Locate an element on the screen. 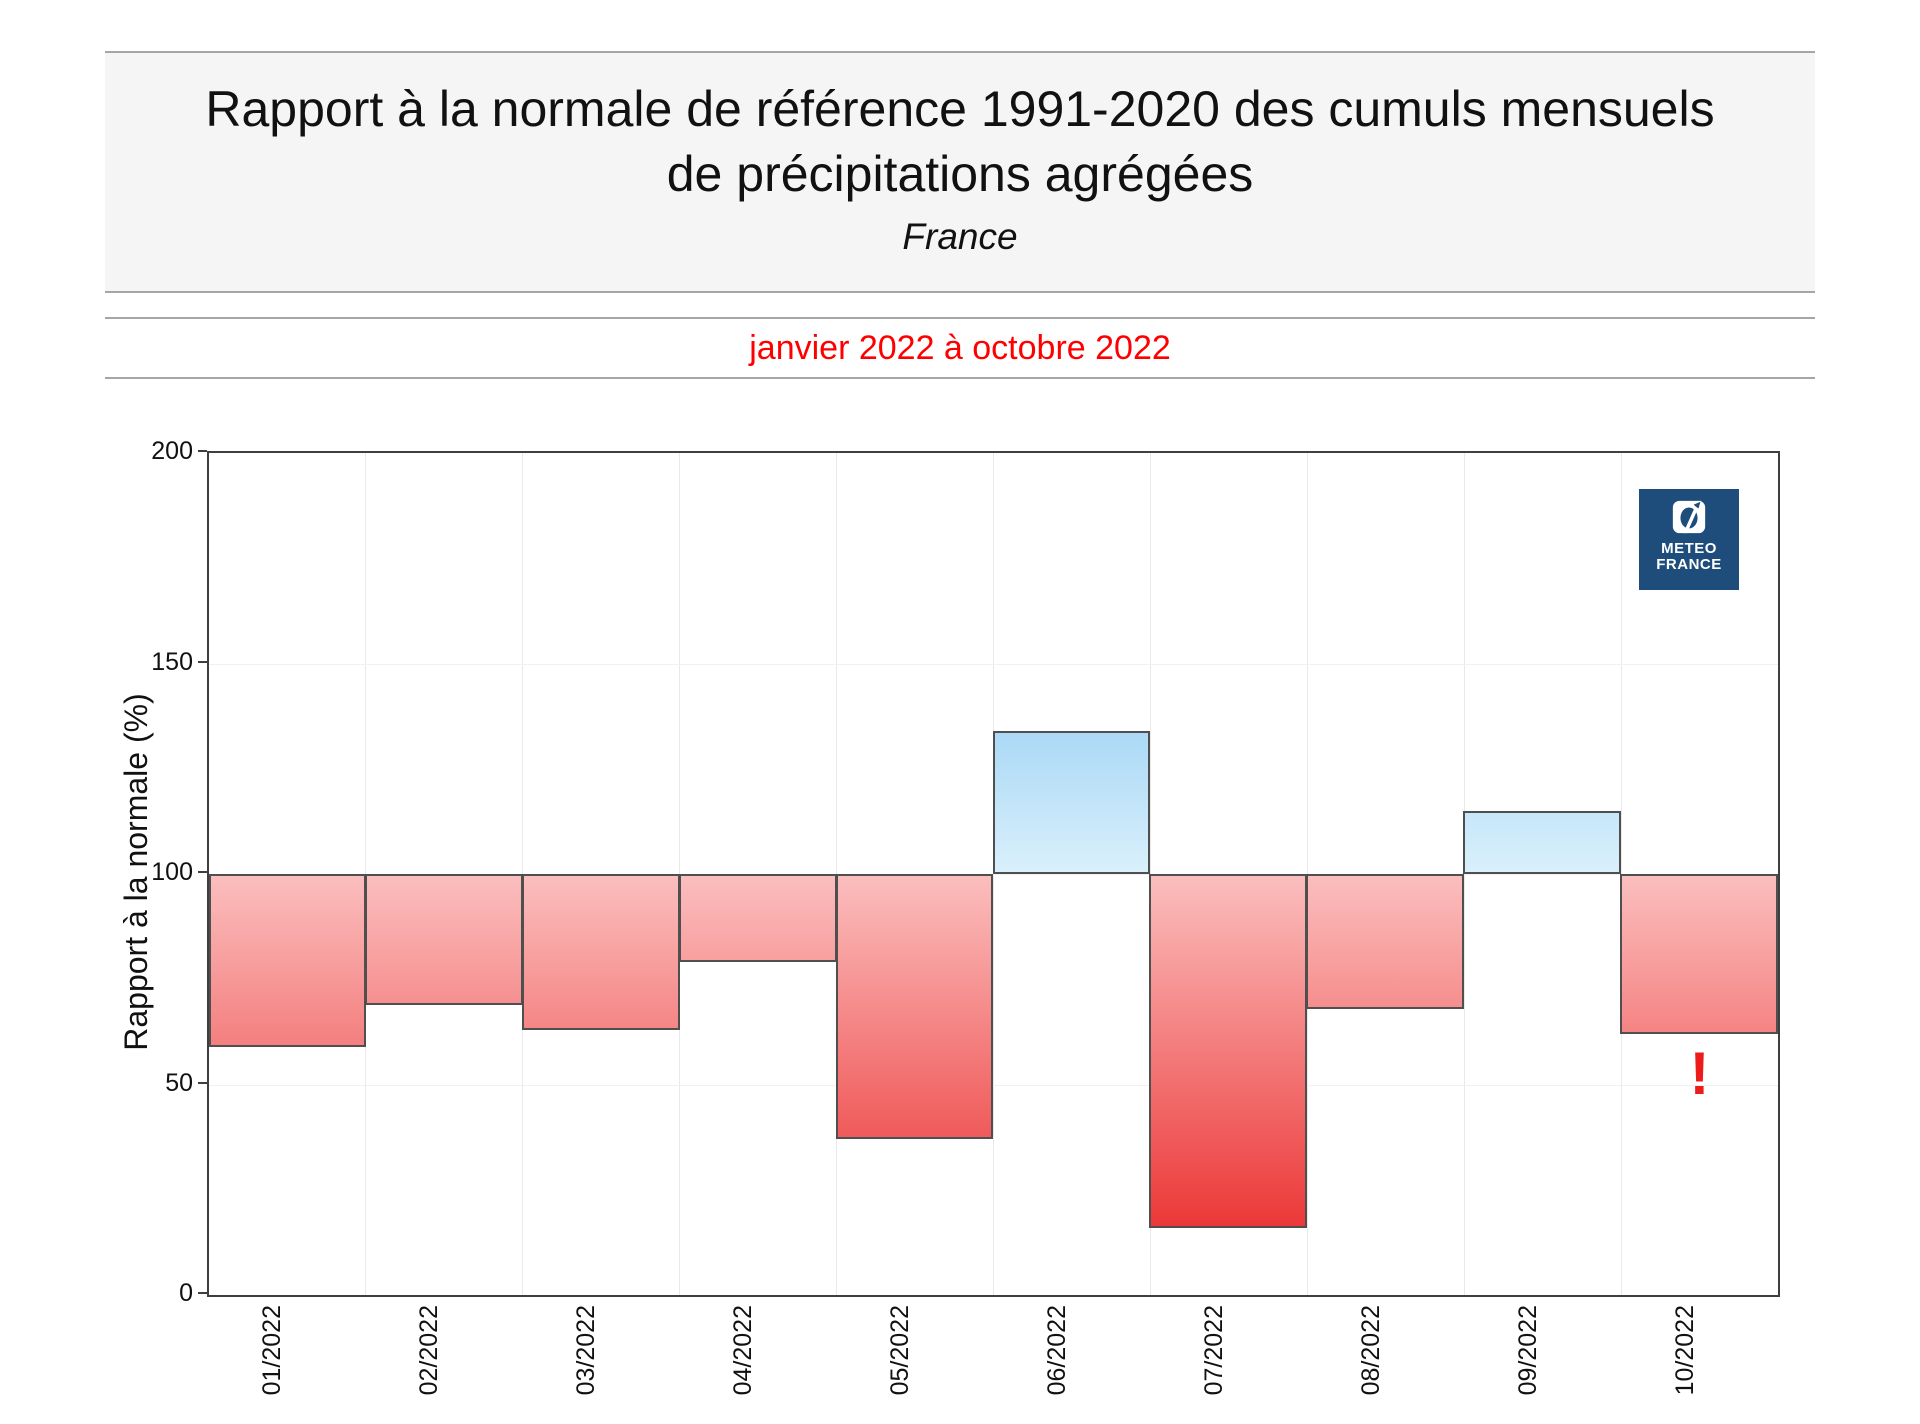 The image size is (1920, 1424). x-tick-label-03/2022: 03/2022 is located at coordinates (586, 1350).